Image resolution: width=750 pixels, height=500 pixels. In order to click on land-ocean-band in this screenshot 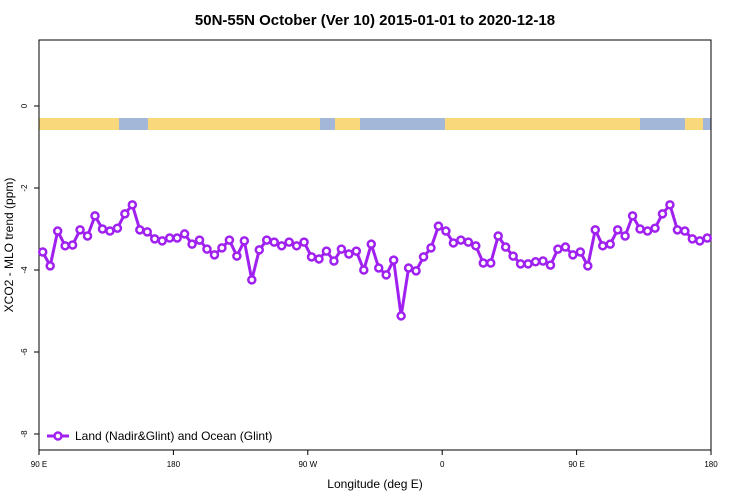, I will do `click(375, 124)`.